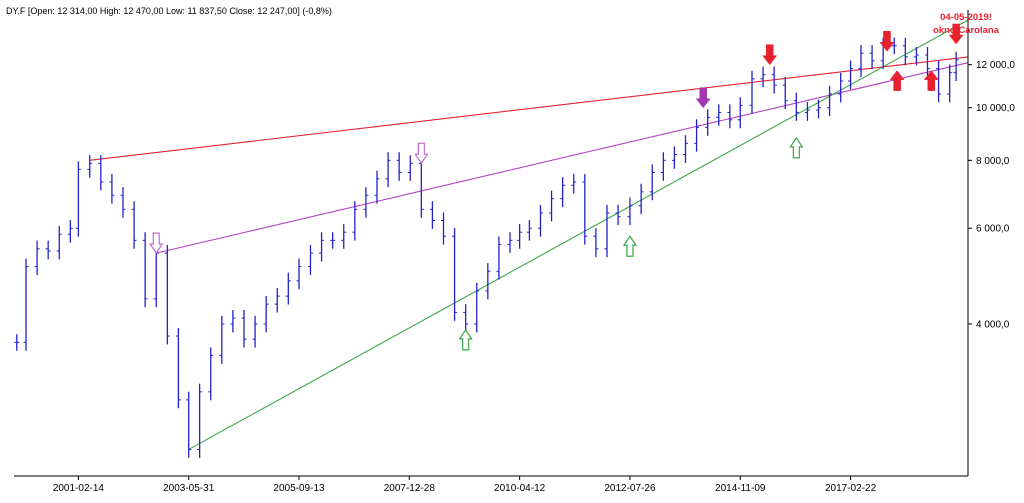  I want to click on annotations-layer: 04-05-2019! okno Carolana, so click(966, 24).